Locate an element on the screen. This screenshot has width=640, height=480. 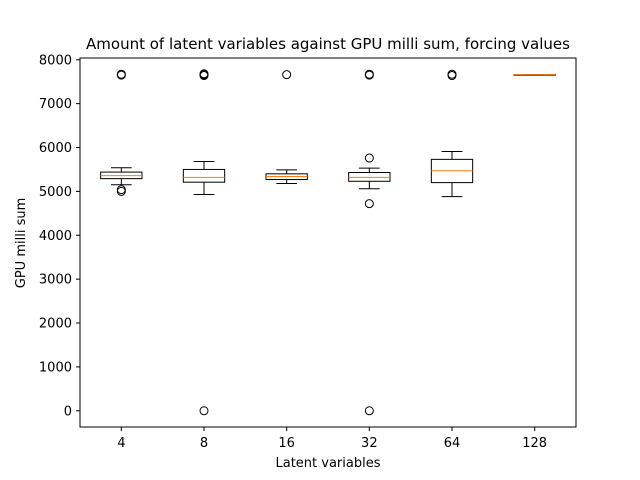
y-tick-label: 3000 is located at coordinates (55, 280).